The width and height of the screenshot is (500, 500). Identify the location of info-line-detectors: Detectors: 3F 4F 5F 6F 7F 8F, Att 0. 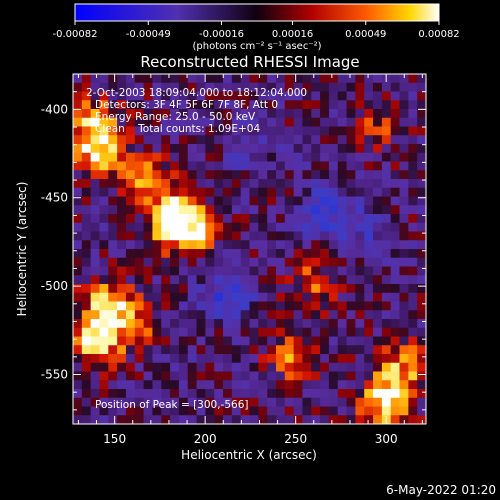
(186, 105).